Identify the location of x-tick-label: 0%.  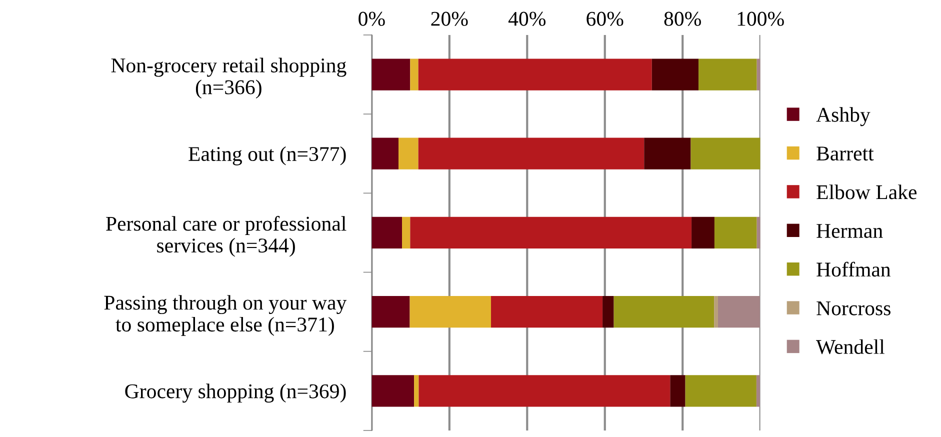
(371, 19).